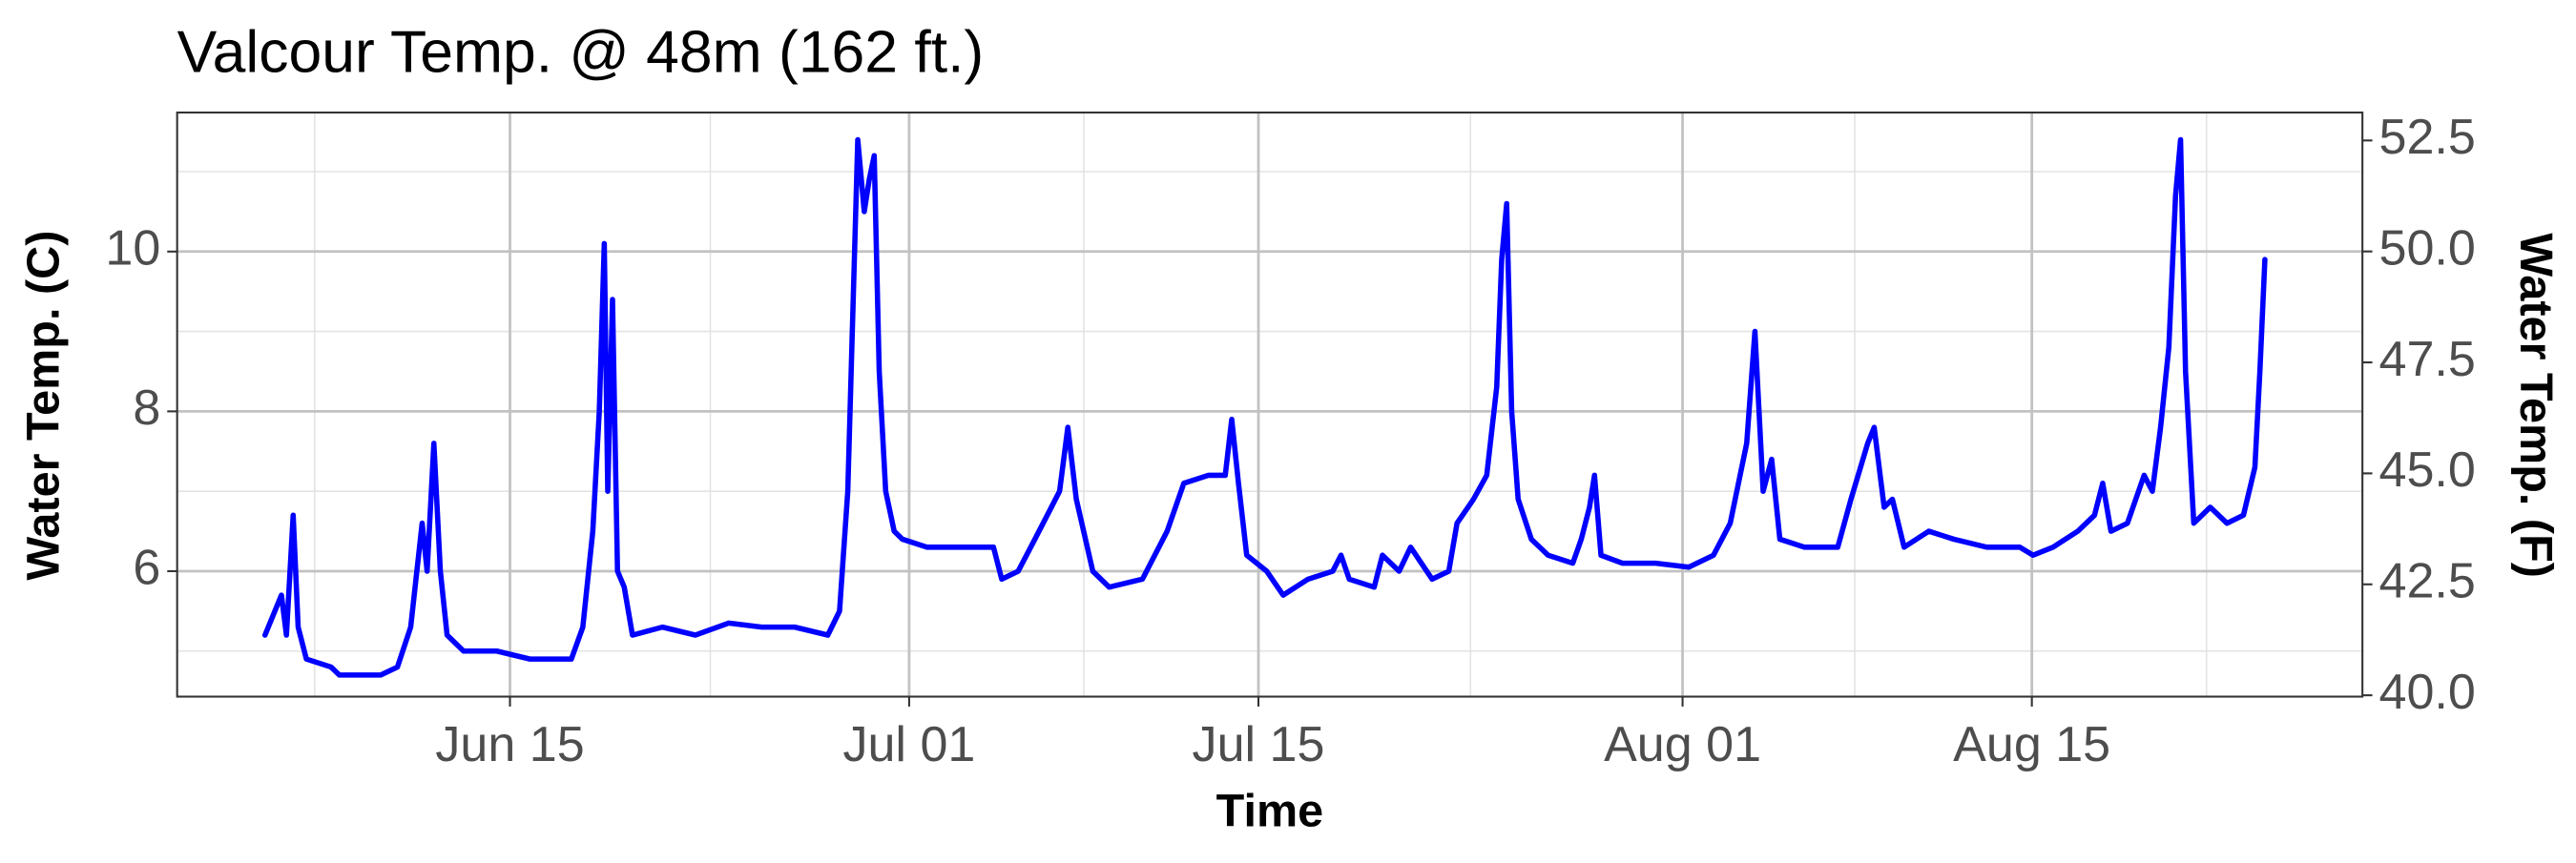 This screenshot has width=2576, height=863. Describe the element at coordinates (1682, 744) in the screenshot. I see `x-tick-label: Aug 01` at that location.